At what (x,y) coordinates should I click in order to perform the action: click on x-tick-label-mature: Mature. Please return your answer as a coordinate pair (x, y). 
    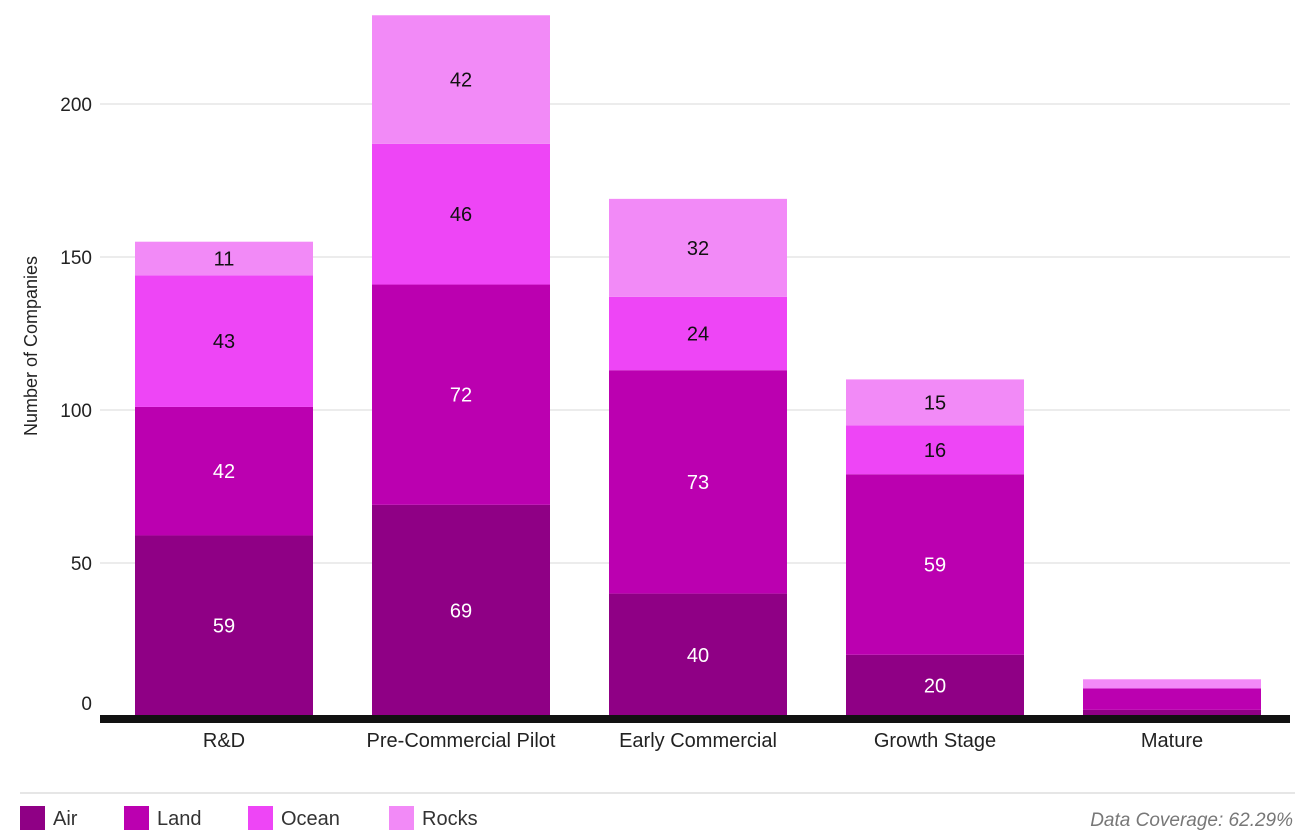
    Looking at the image, I should click on (1172, 741).